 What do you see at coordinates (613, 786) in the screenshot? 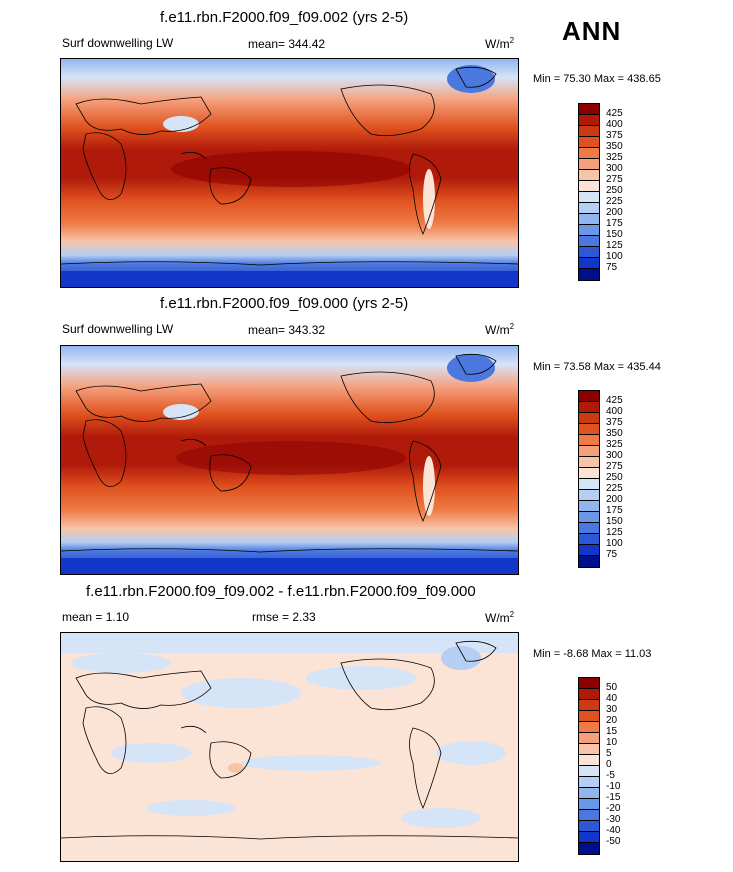
I see `cbar-label: -10` at bounding box center [613, 786].